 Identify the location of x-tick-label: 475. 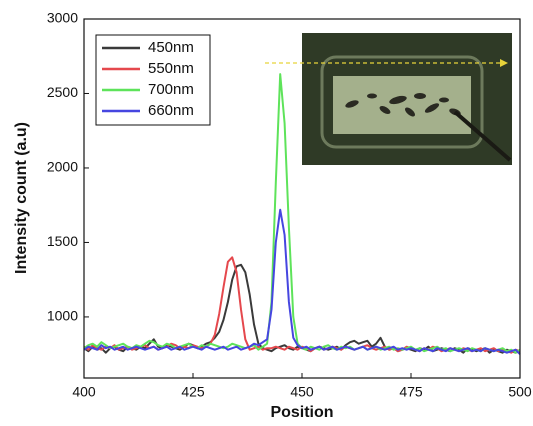
(411, 392).